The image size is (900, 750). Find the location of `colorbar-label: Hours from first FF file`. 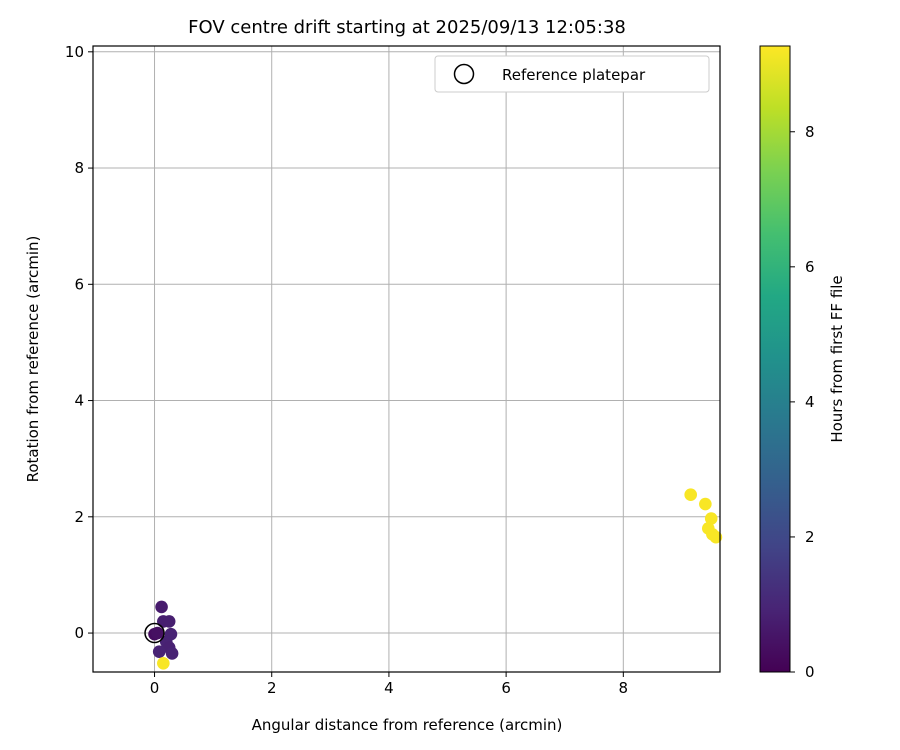

colorbar-label: Hours from first FF file is located at coordinates (837, 358).